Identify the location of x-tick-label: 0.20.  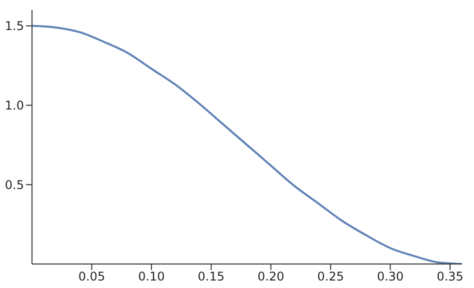
(271, 277).